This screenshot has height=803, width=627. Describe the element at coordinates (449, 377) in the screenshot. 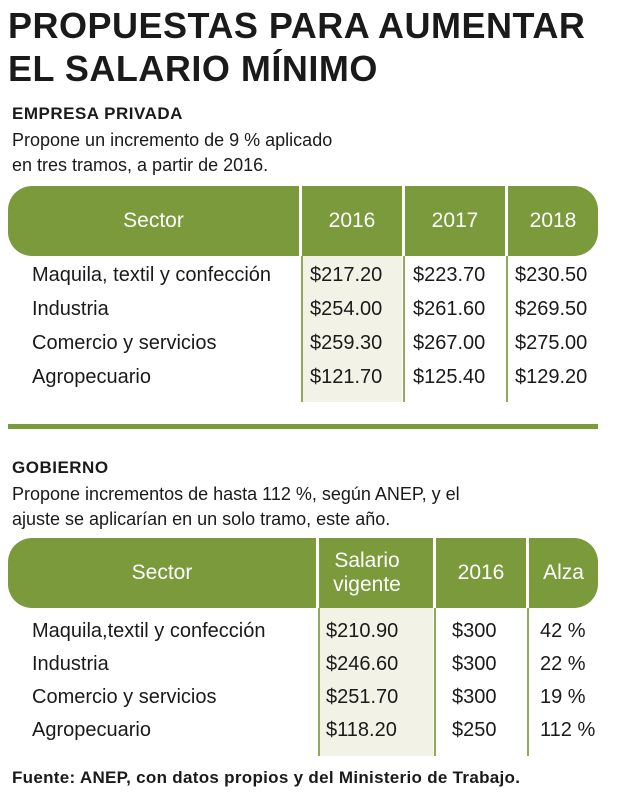

I see `value-cell: $125.40` at that location.